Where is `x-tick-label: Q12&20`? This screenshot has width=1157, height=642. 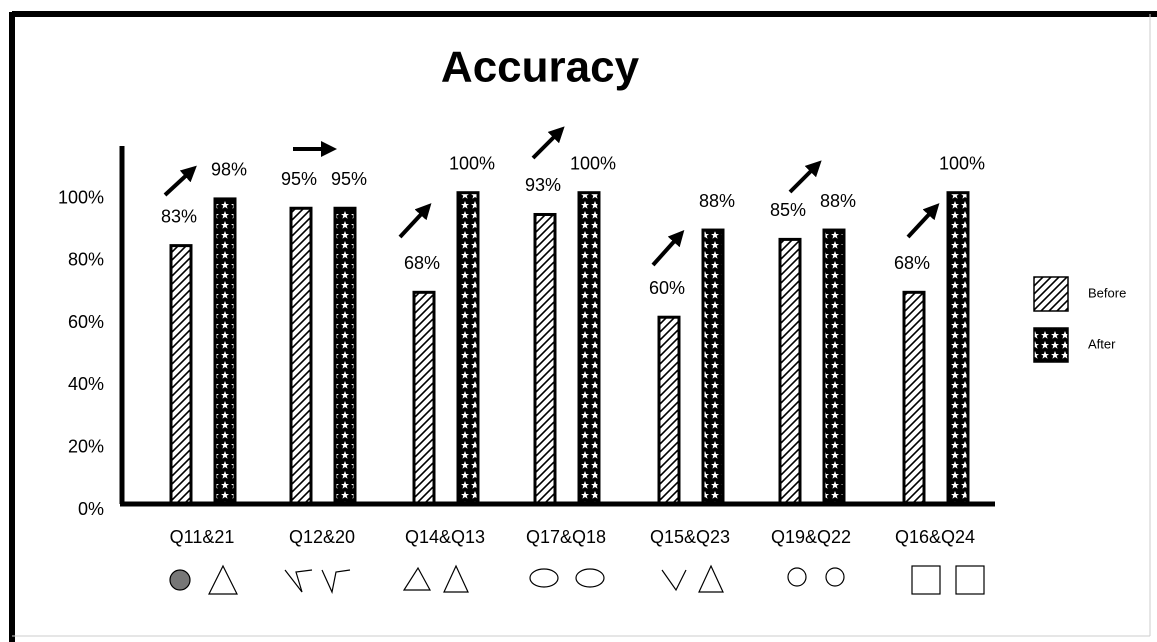 x-tick-label: Q12&20 is located at coordinates (322, 537).